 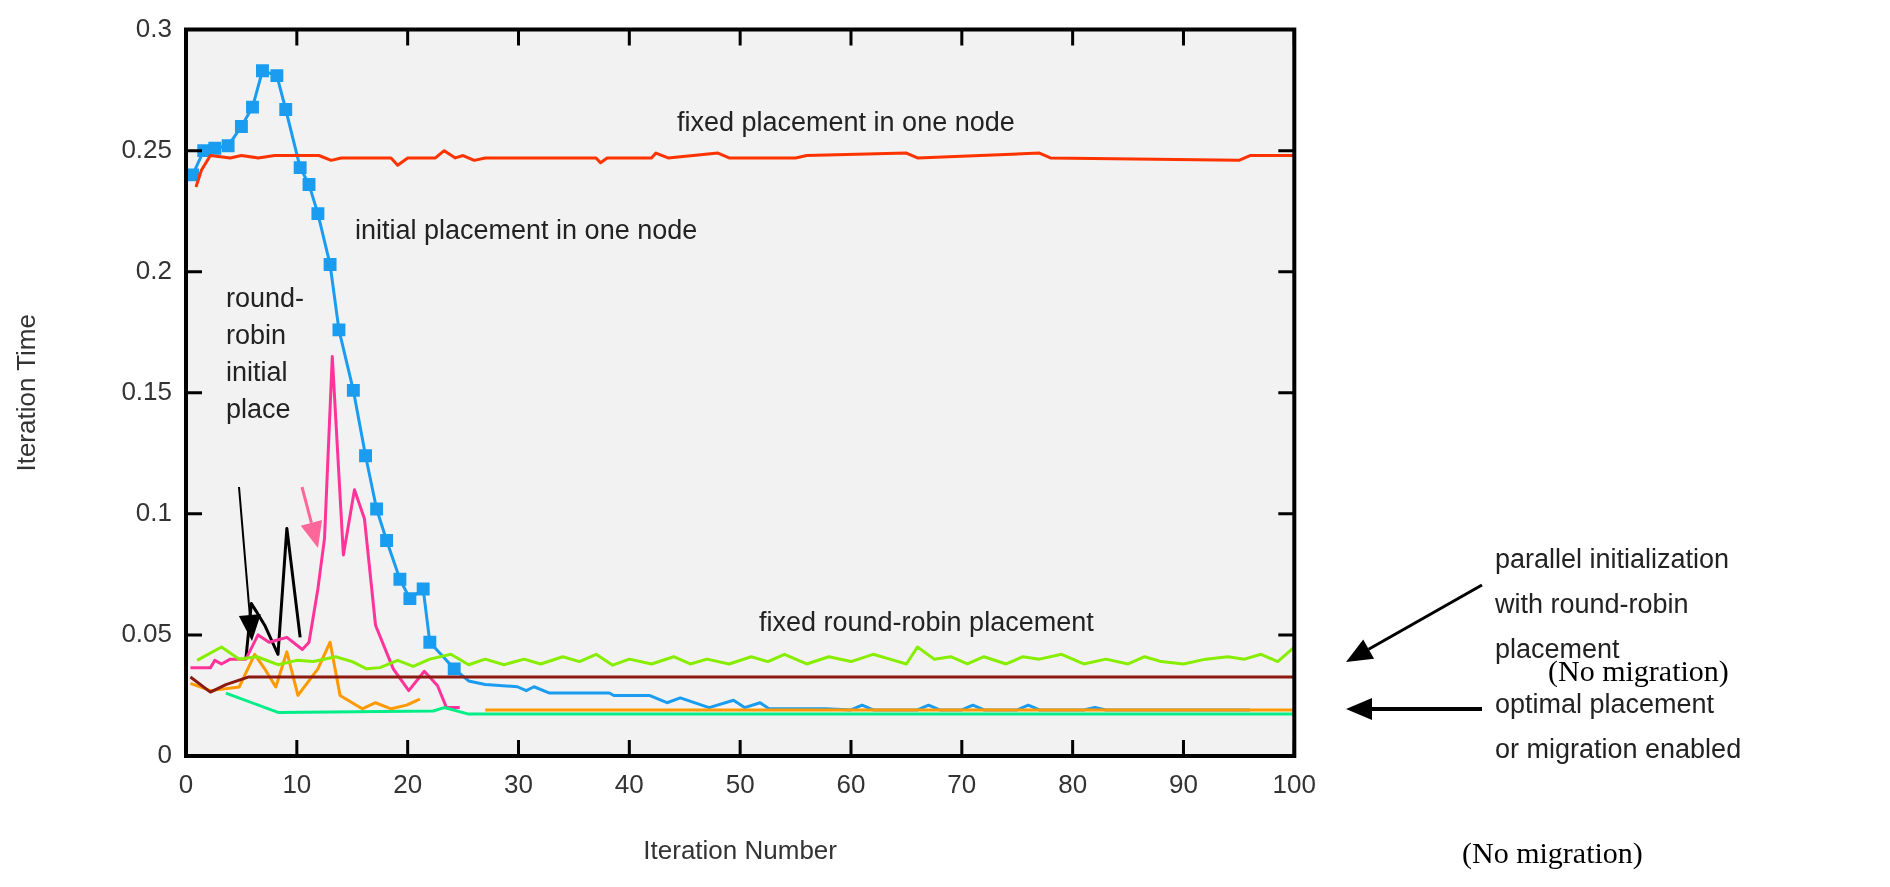 I want to click on annotation: fixed round-robin placement, so click(x=926, y=622).